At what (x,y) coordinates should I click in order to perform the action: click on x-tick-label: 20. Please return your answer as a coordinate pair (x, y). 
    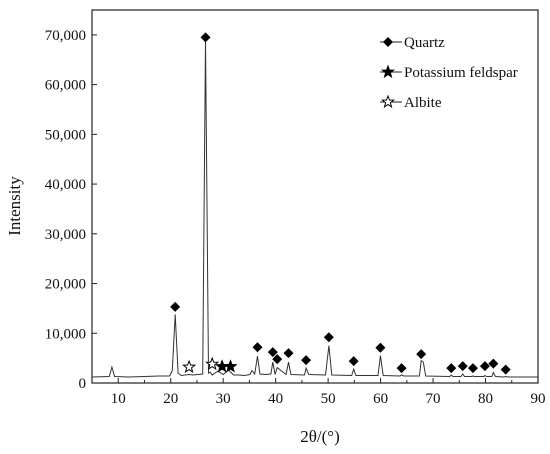
    Looking at the image, I should click on (170, 399).